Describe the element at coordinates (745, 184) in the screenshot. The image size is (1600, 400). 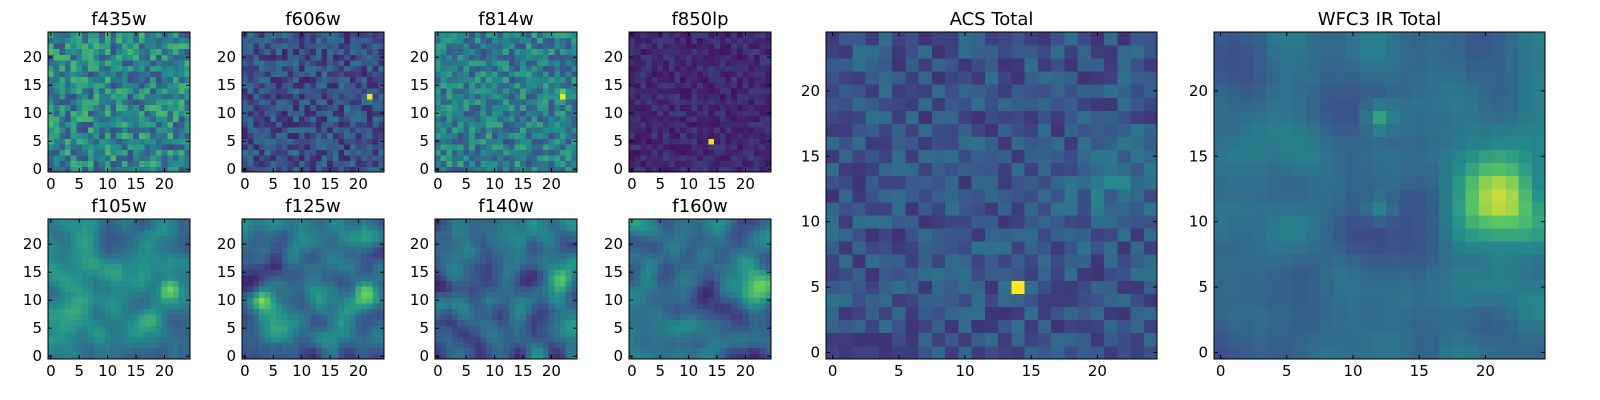
I see `x-tick-label: 20` at that location.